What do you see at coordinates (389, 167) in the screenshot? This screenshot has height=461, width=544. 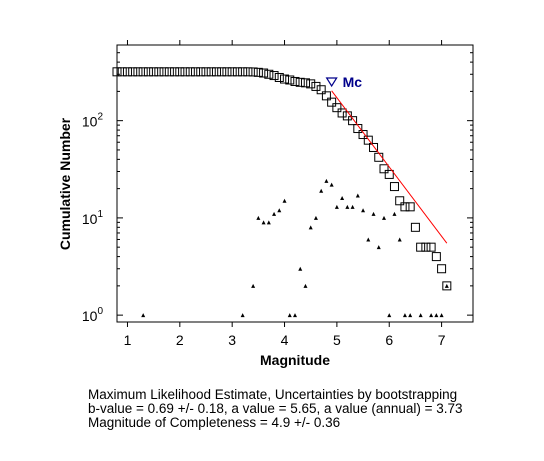 I see `gr-fit-line` at bounding box center [389, 167].